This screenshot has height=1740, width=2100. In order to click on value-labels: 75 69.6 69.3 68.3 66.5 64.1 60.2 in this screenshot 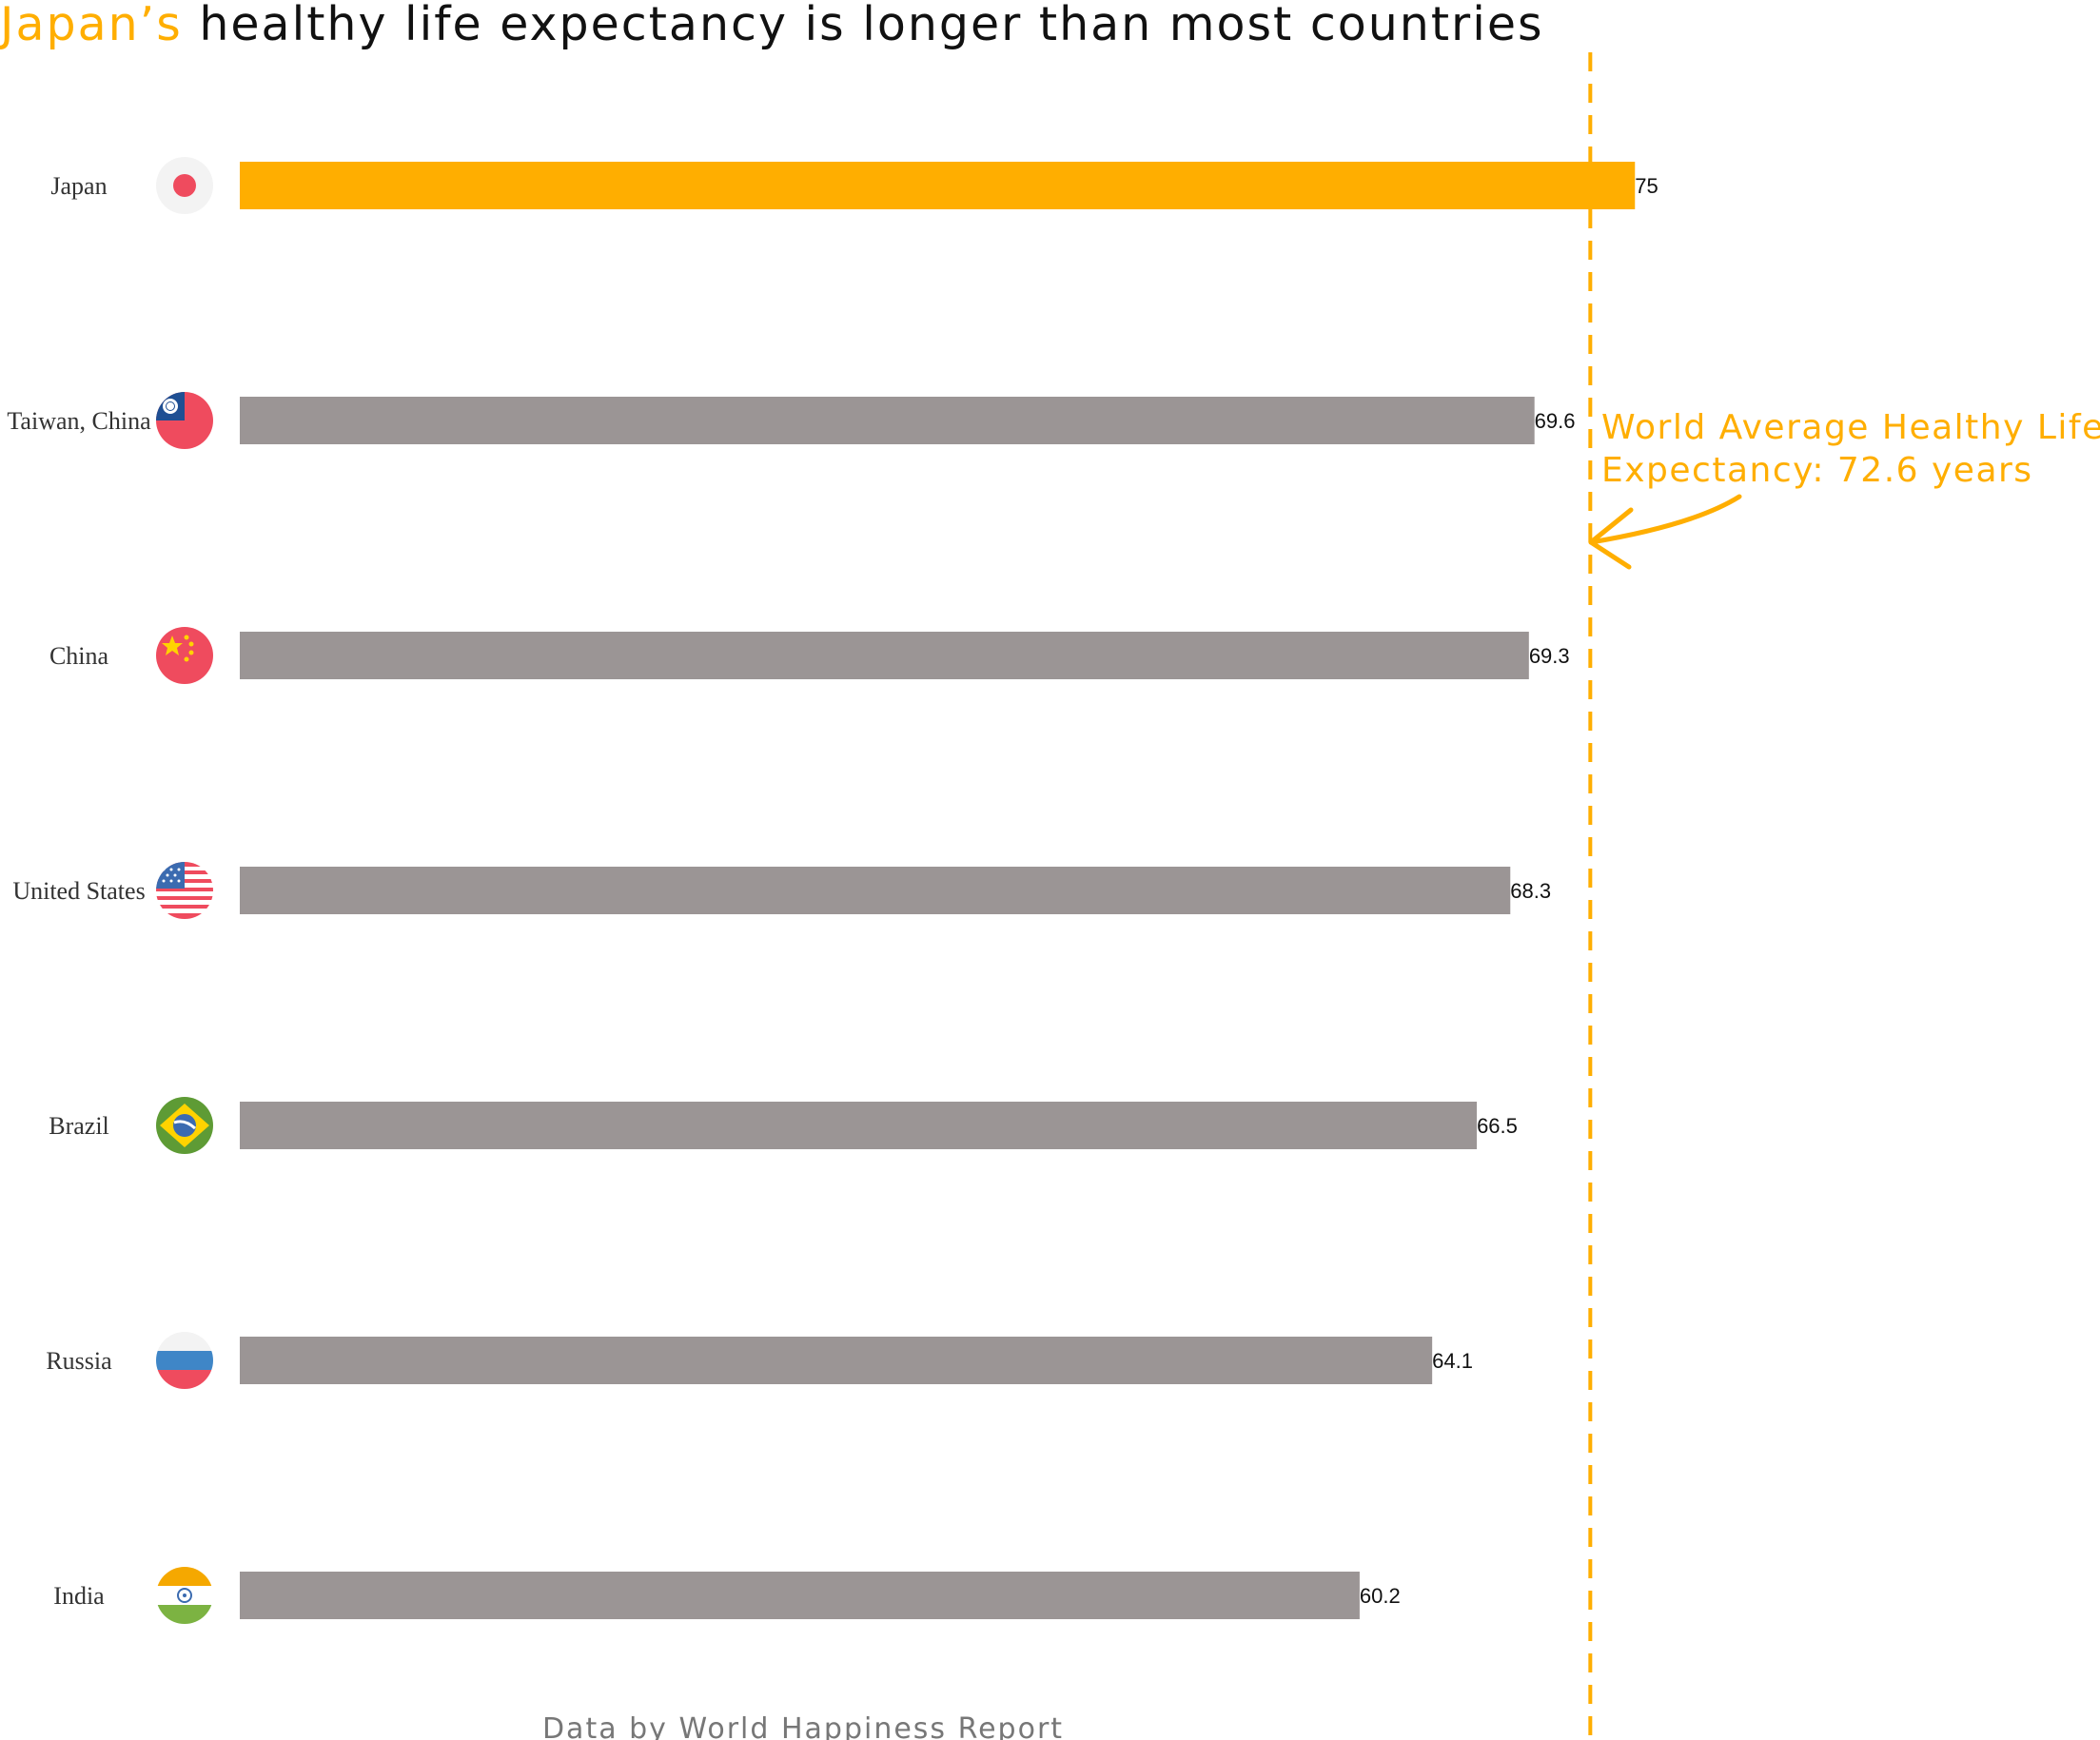, I will do `click(1509, 891)`.